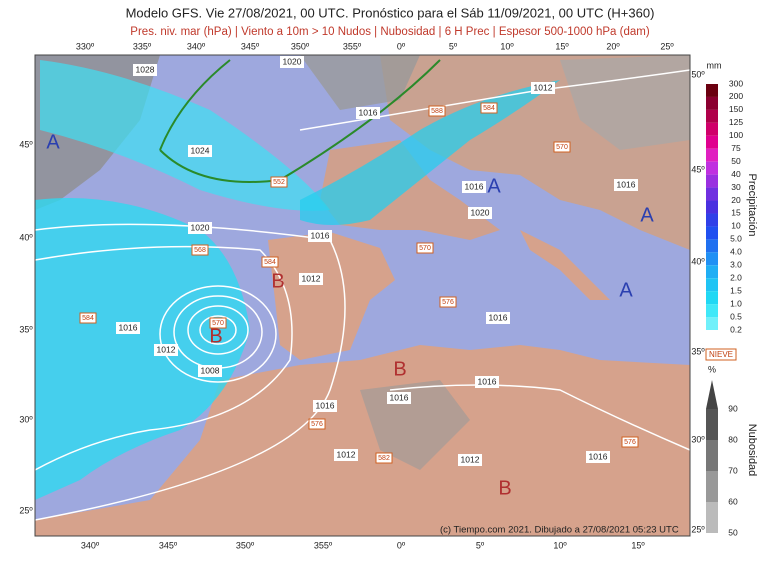  I want to click on precip-level: 2.0, so click(736, 277).